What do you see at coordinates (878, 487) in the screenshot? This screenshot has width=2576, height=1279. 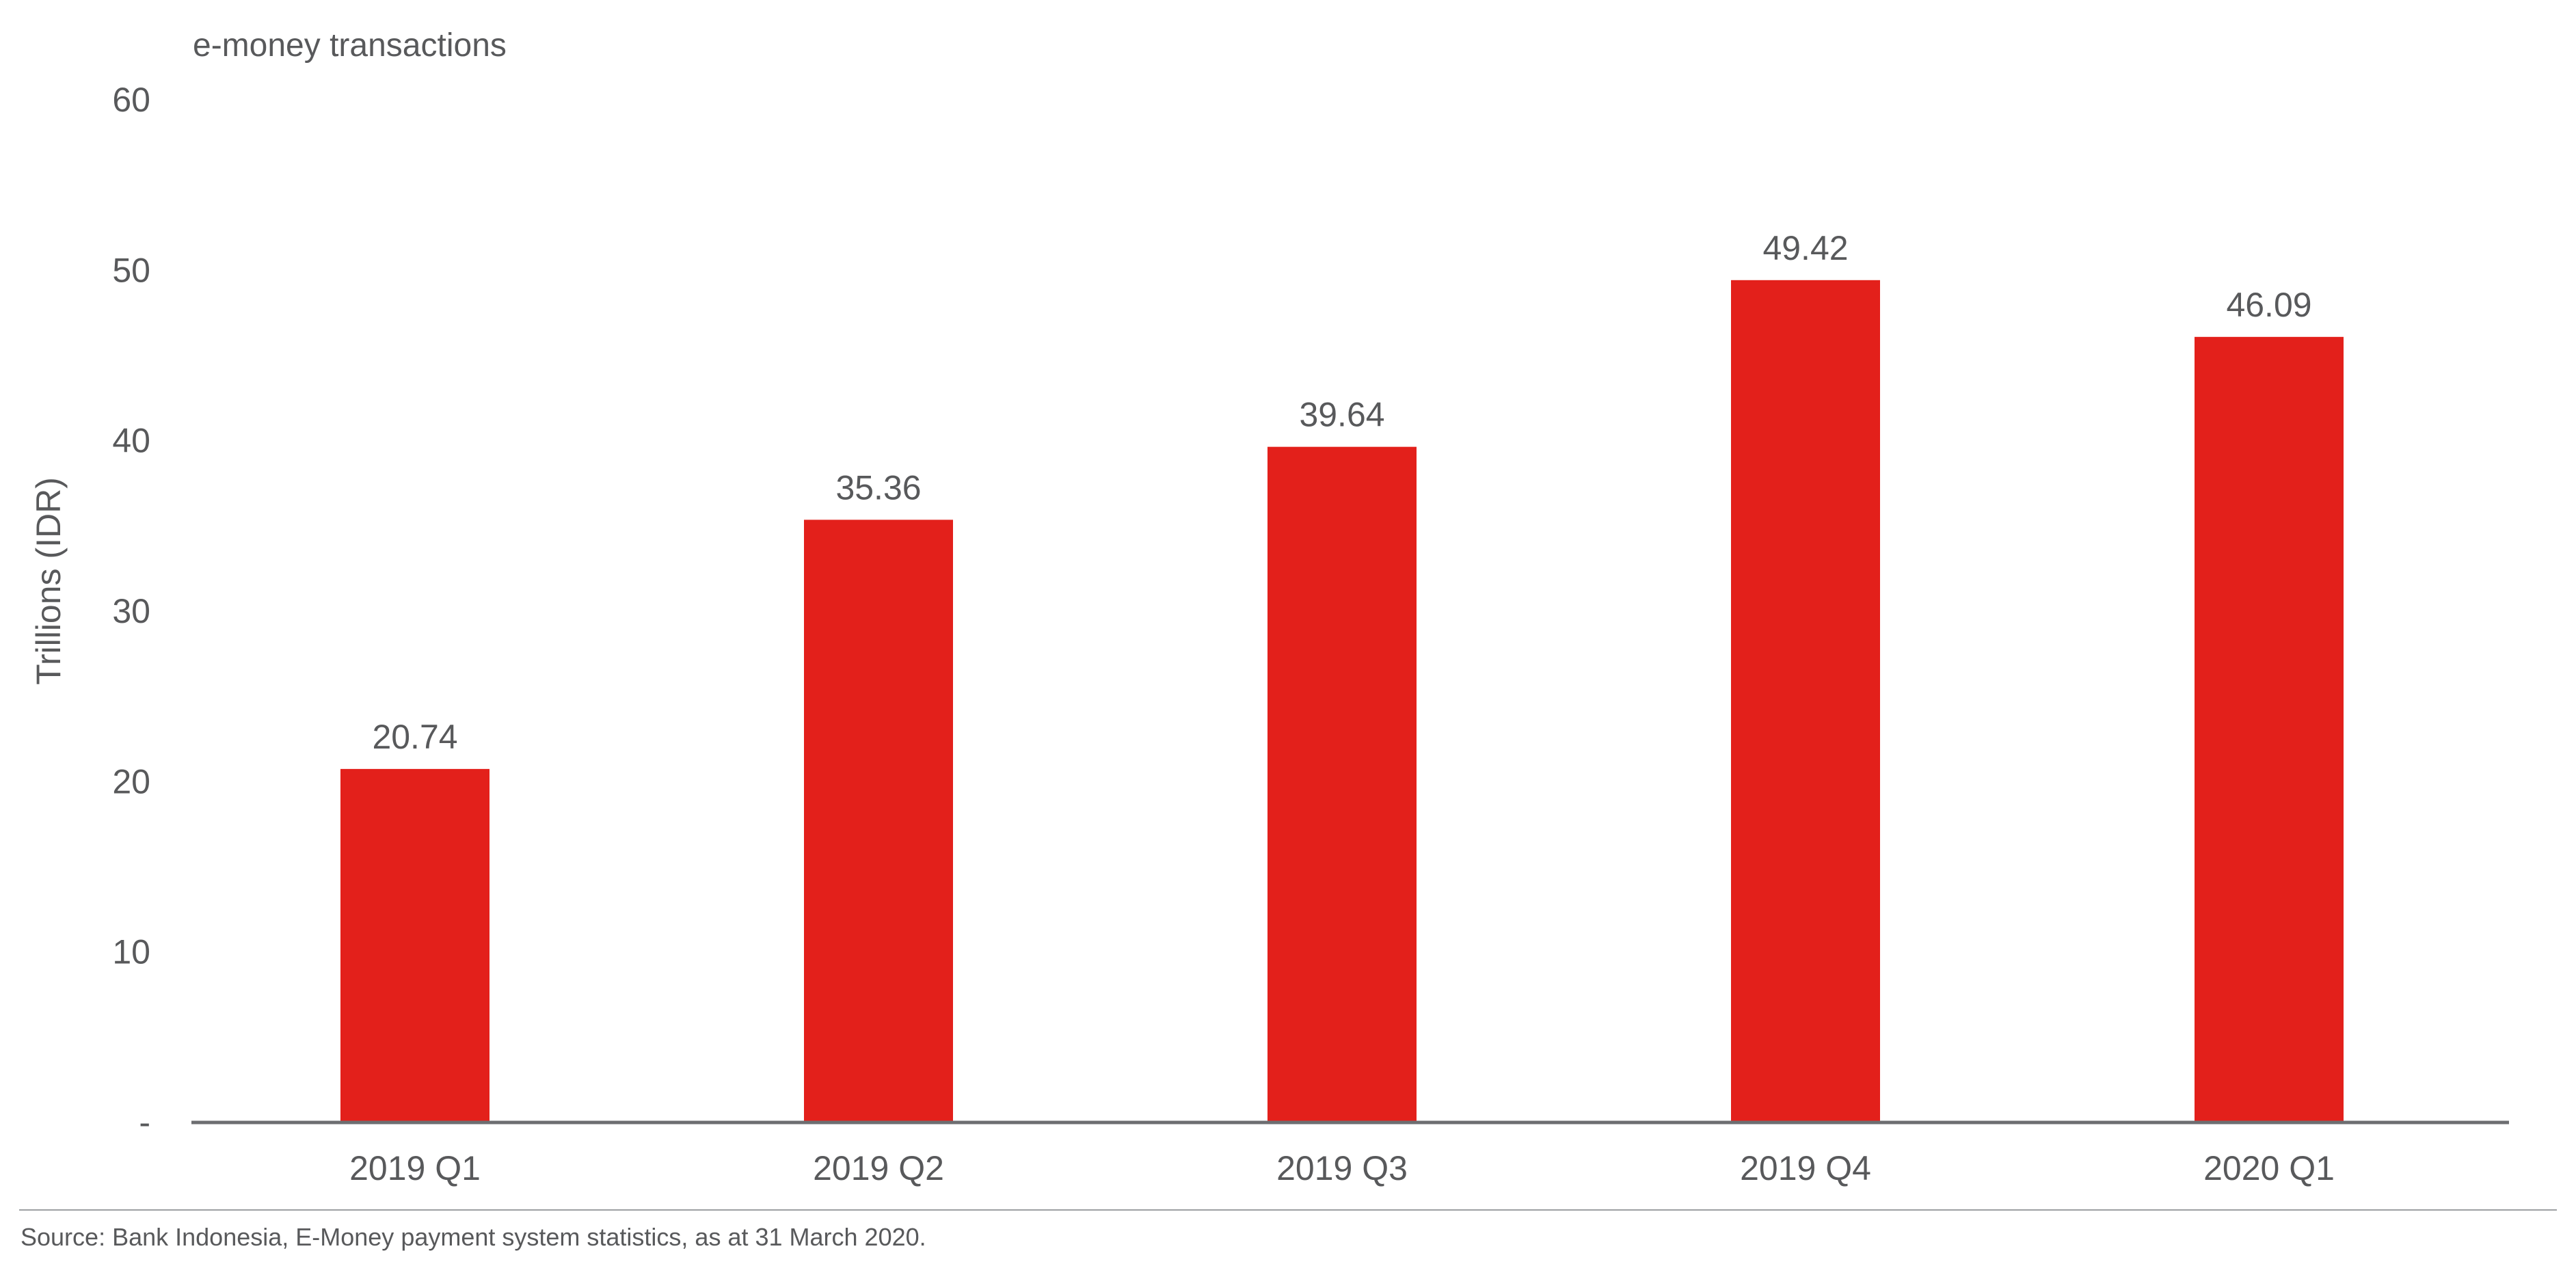 I see `bar-value-label: 35.36` at bounding box center [878, 487].